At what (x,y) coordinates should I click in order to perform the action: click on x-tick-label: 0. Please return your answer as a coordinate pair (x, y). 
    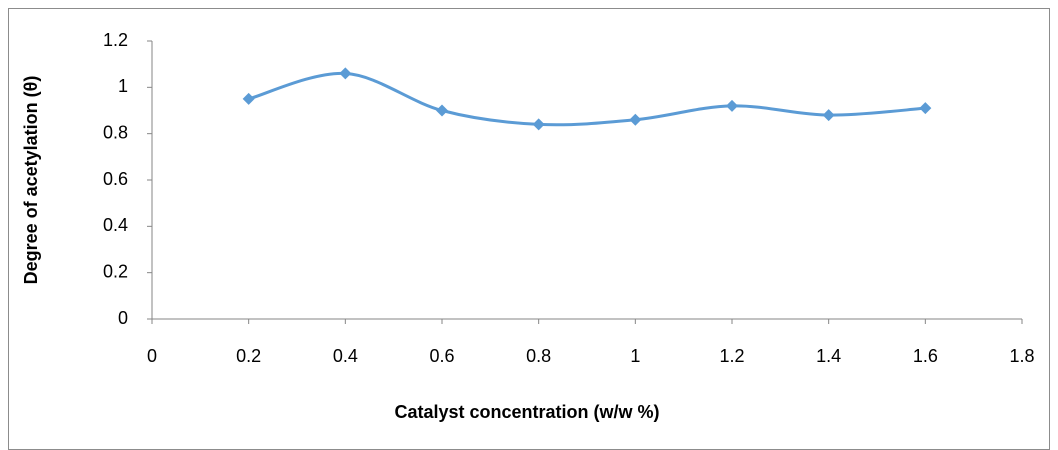
    Looking at the image, I should click on (152, 356).